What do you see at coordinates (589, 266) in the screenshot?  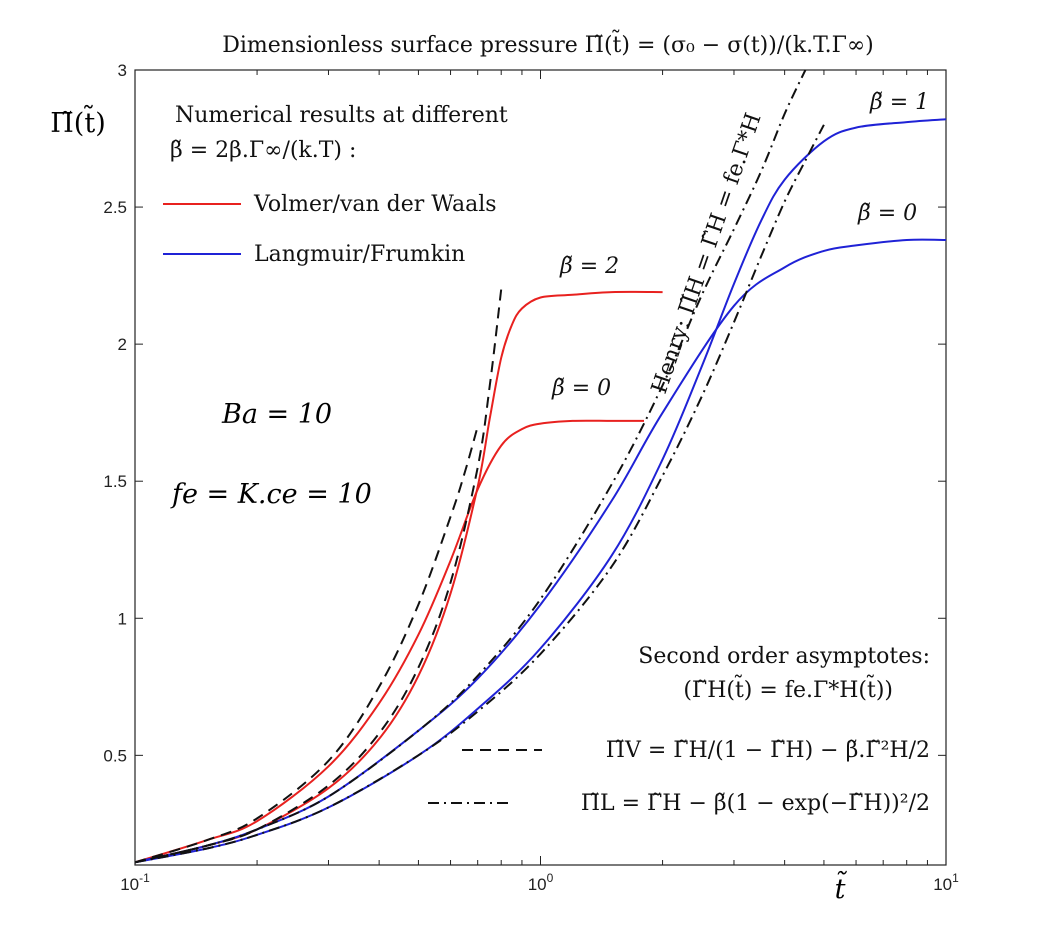 I see `vdw-beta2-label: β̃ = 2` at bounding box center [589, 266].